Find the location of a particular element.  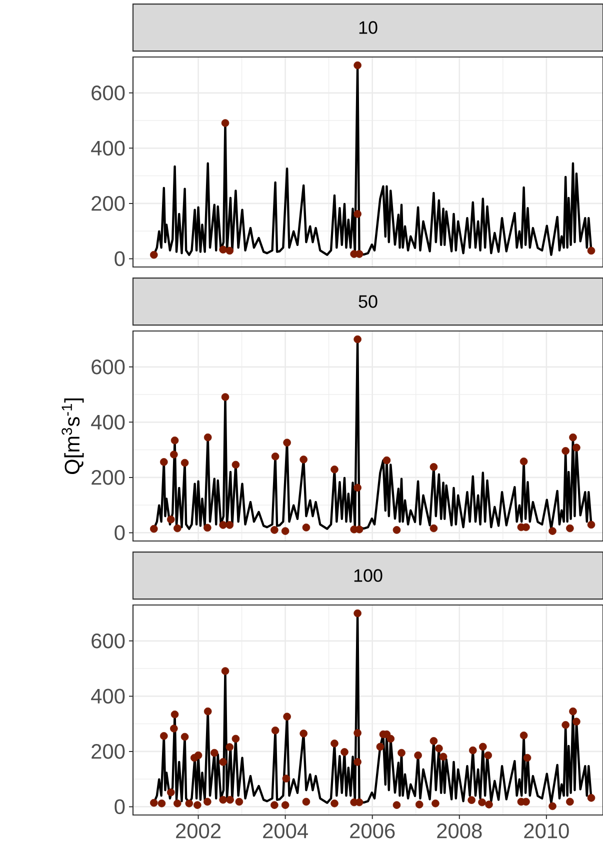

chart-title: 50 is located at coordinates (368, 301).